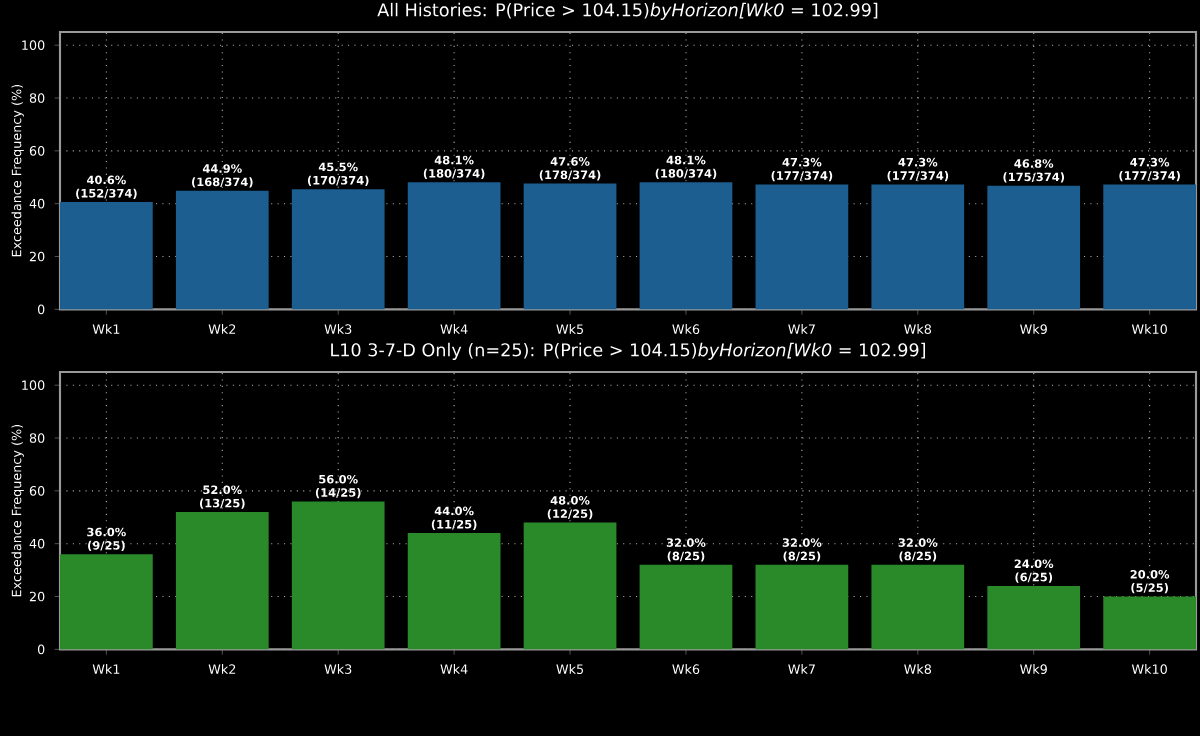 Image resolution: width=1200 pixels, height=736 pixels. What do you see at coordinates (628, 351) in the screenshot?
I see `chart-title: L10 3-7-D Only (n=25): P(Price > 104.15)byHorizon[Wk0 = 102.99]` at bounding box center [628, 351].